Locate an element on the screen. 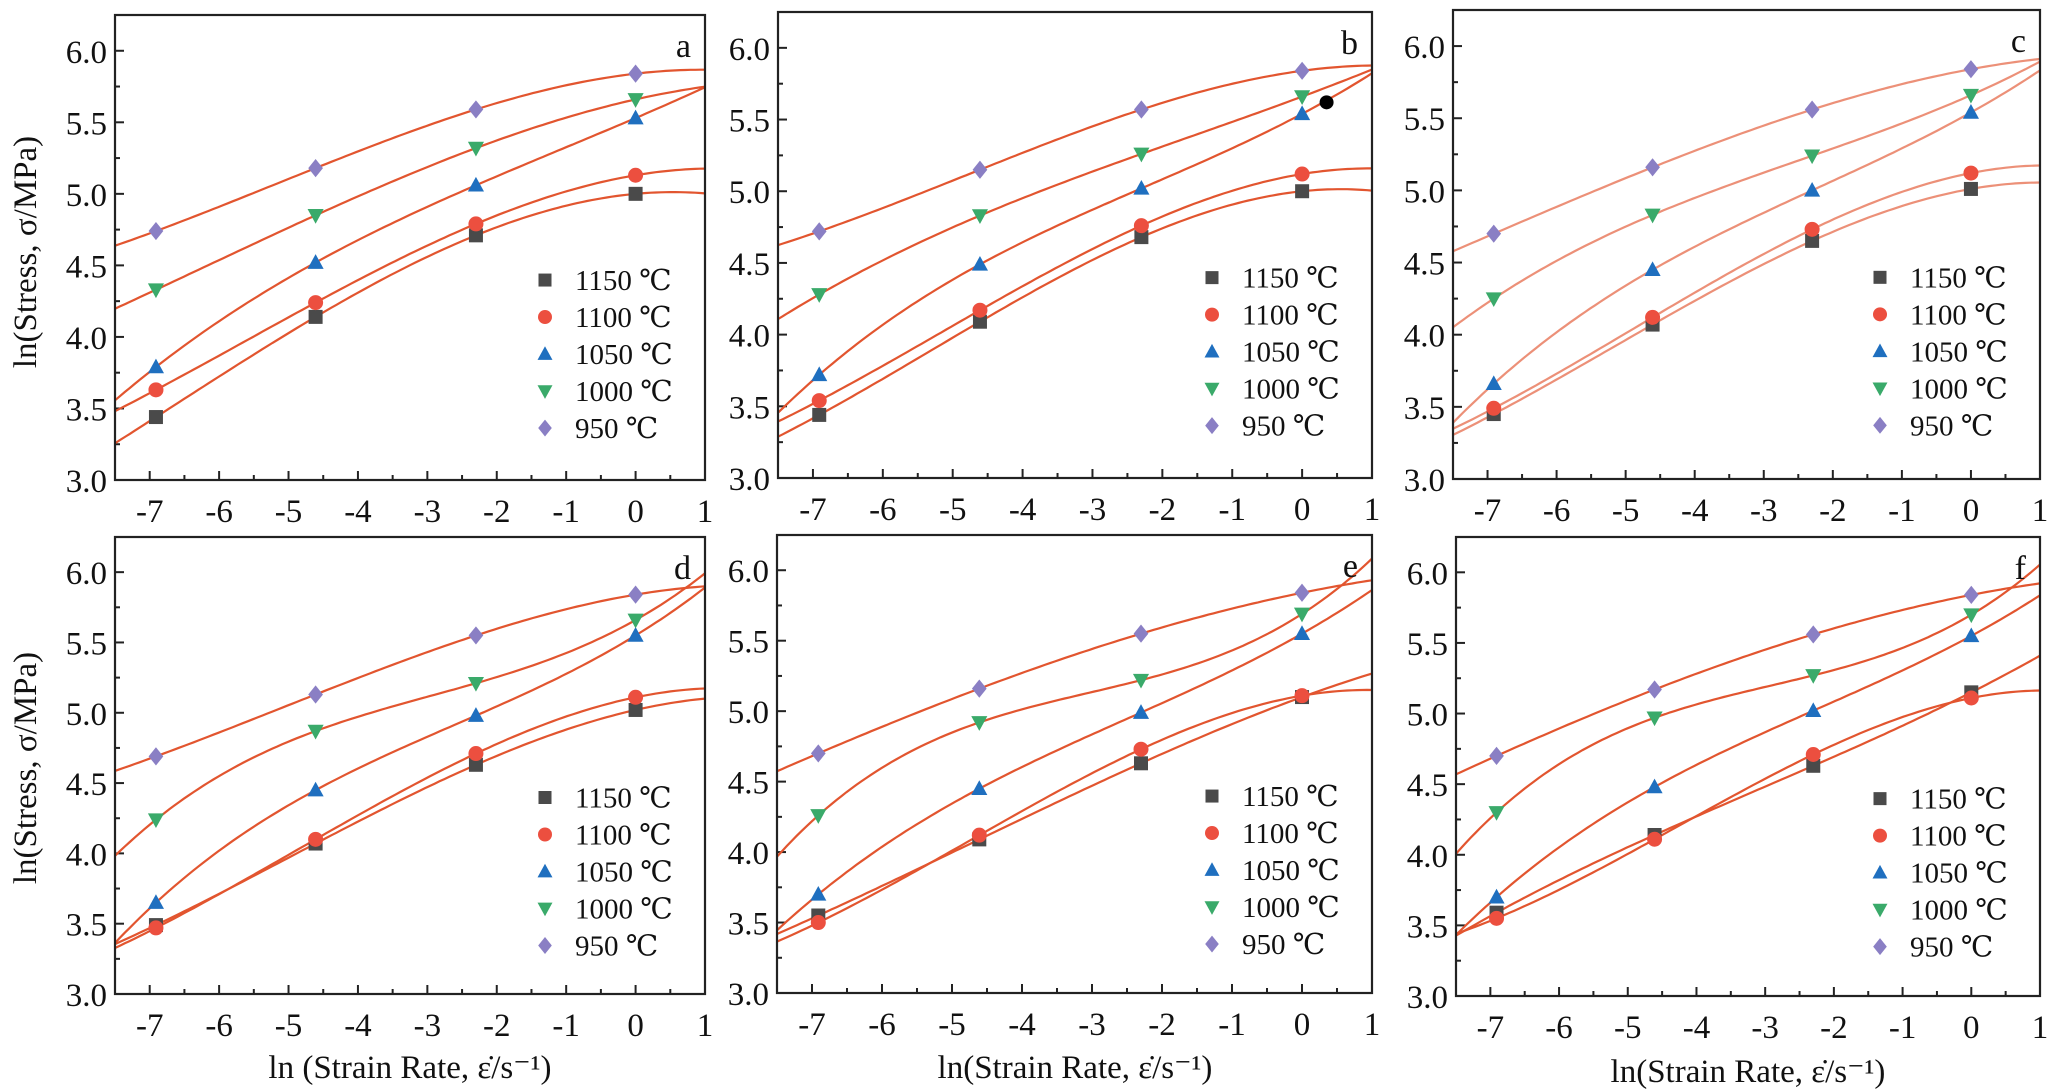 The height and width of the screenshot is (1092, 2053). y-tick-label: 6.0 is located at coordinates (1427, 574).